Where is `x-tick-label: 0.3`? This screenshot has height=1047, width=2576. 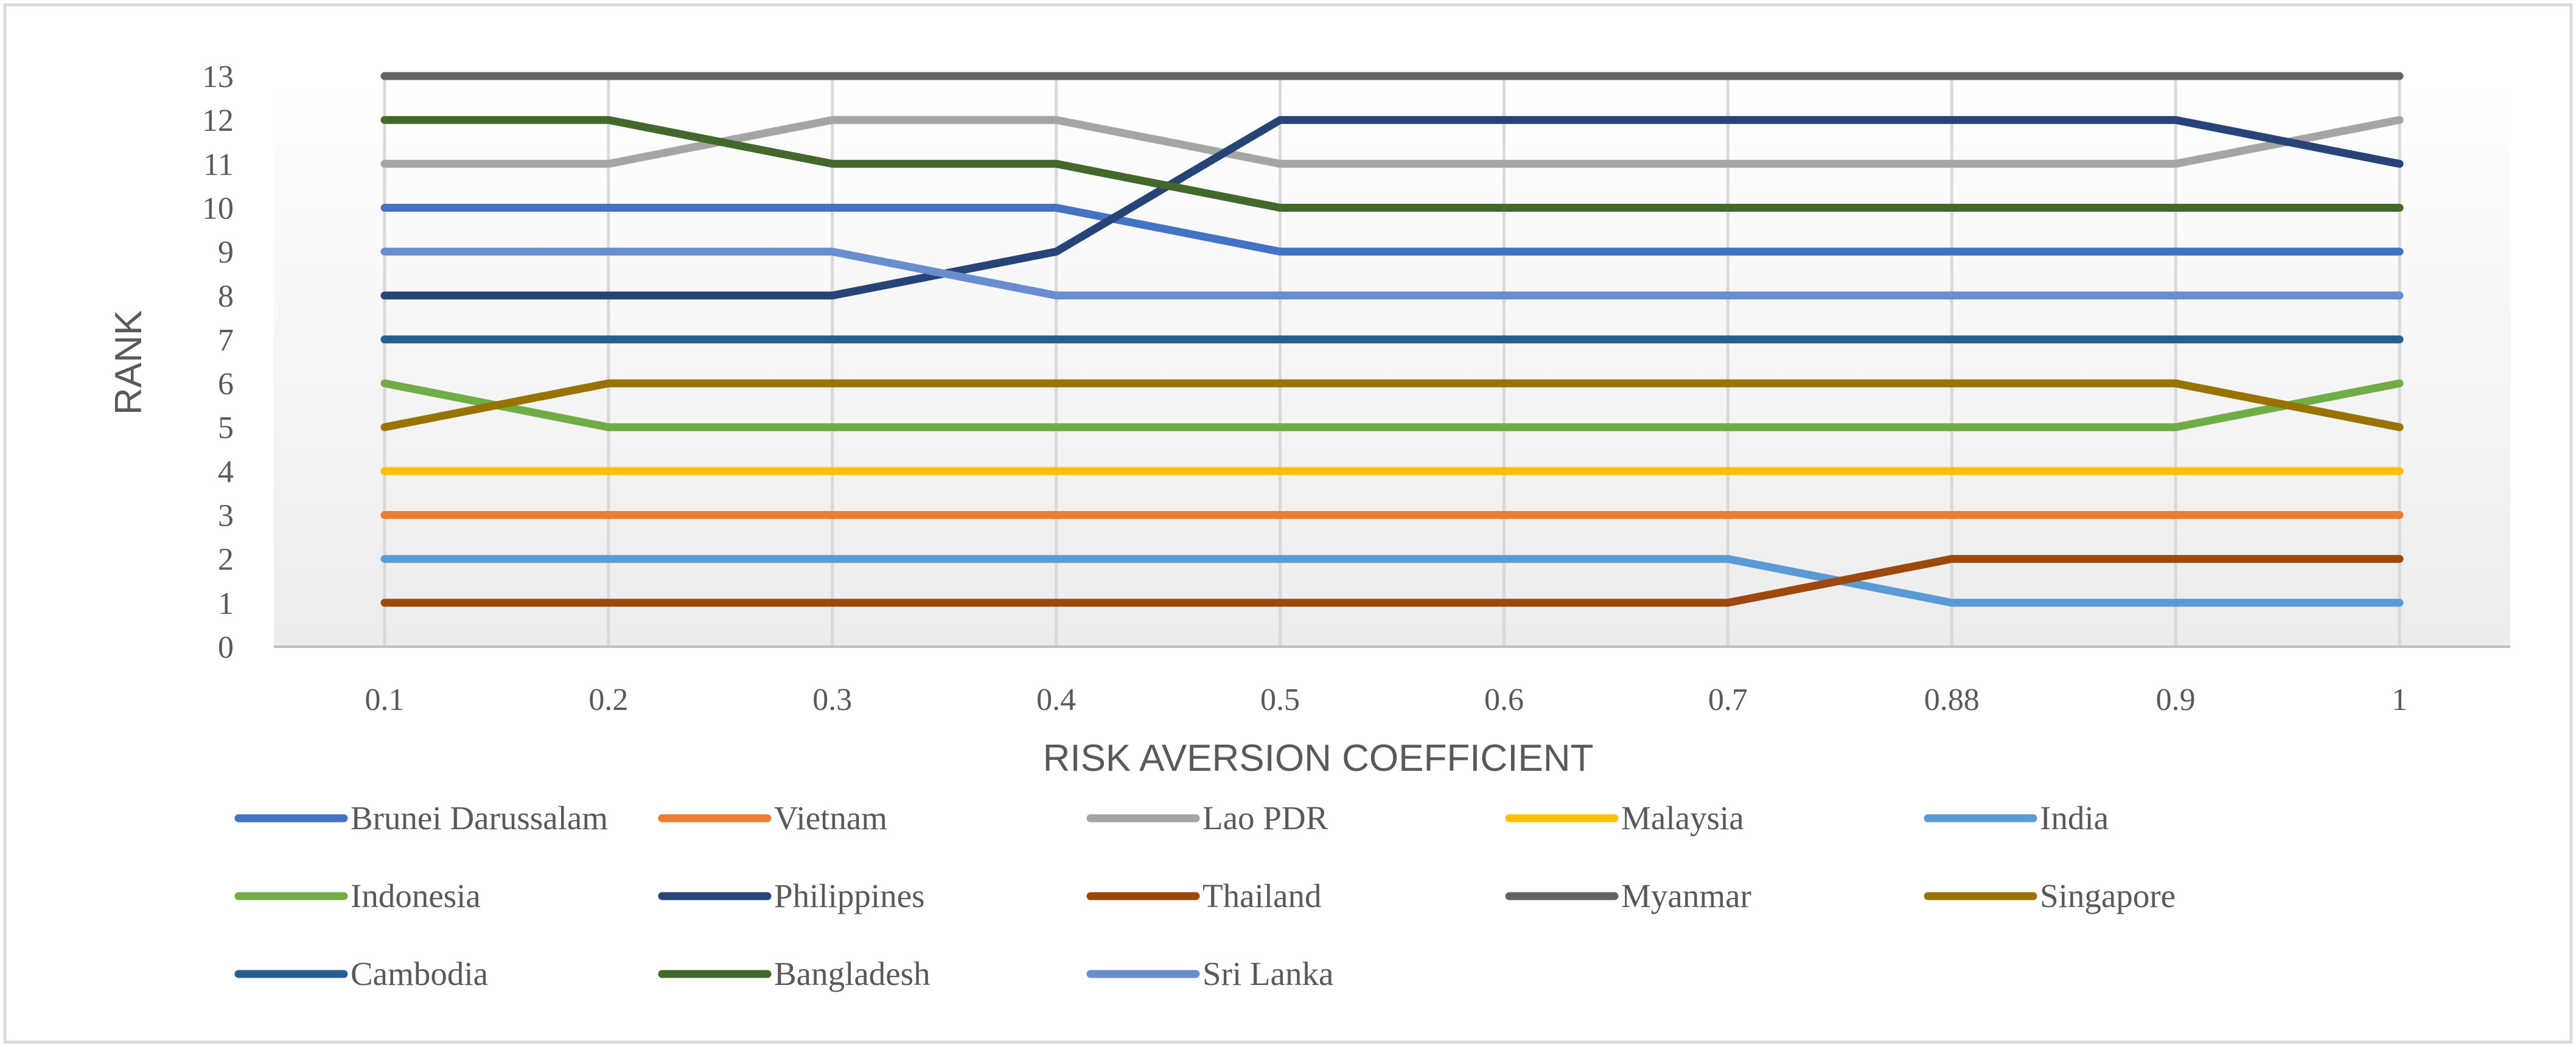
x-tick-label: 0.3 is located at coordinates (832, 700).